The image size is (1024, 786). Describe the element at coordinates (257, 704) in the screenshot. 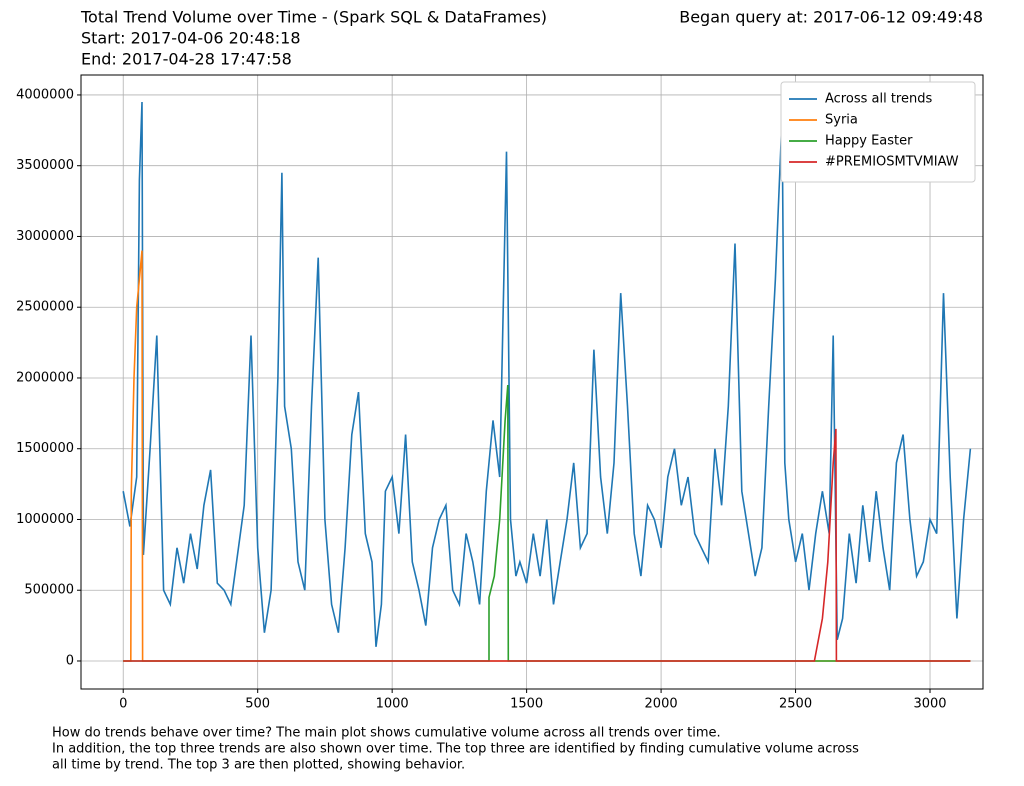

I see `x-tick-label: 500` at that location.